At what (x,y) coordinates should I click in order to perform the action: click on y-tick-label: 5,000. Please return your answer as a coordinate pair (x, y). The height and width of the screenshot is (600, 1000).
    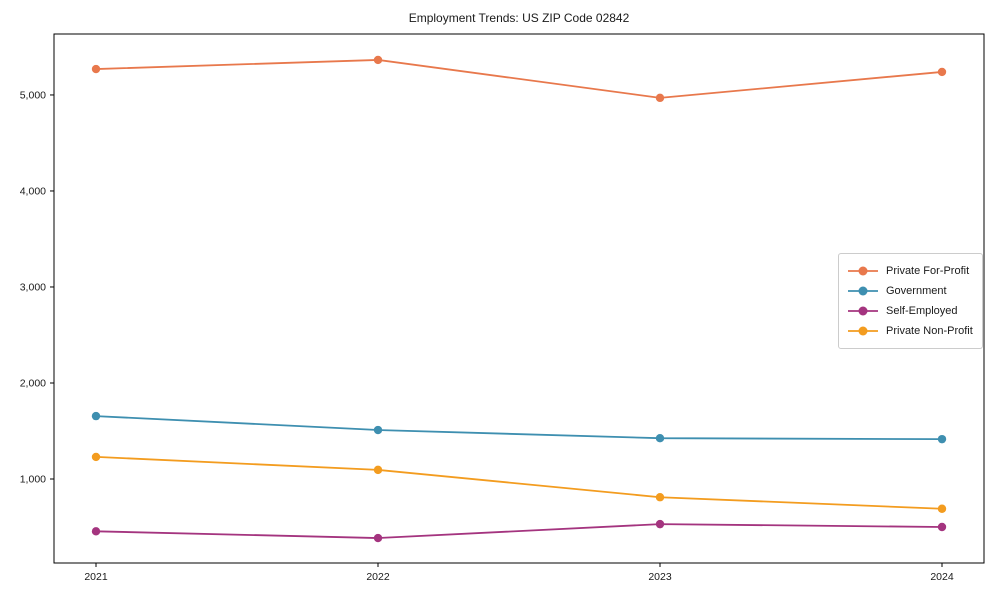
    Looking at the image, I should click on (33, 95).